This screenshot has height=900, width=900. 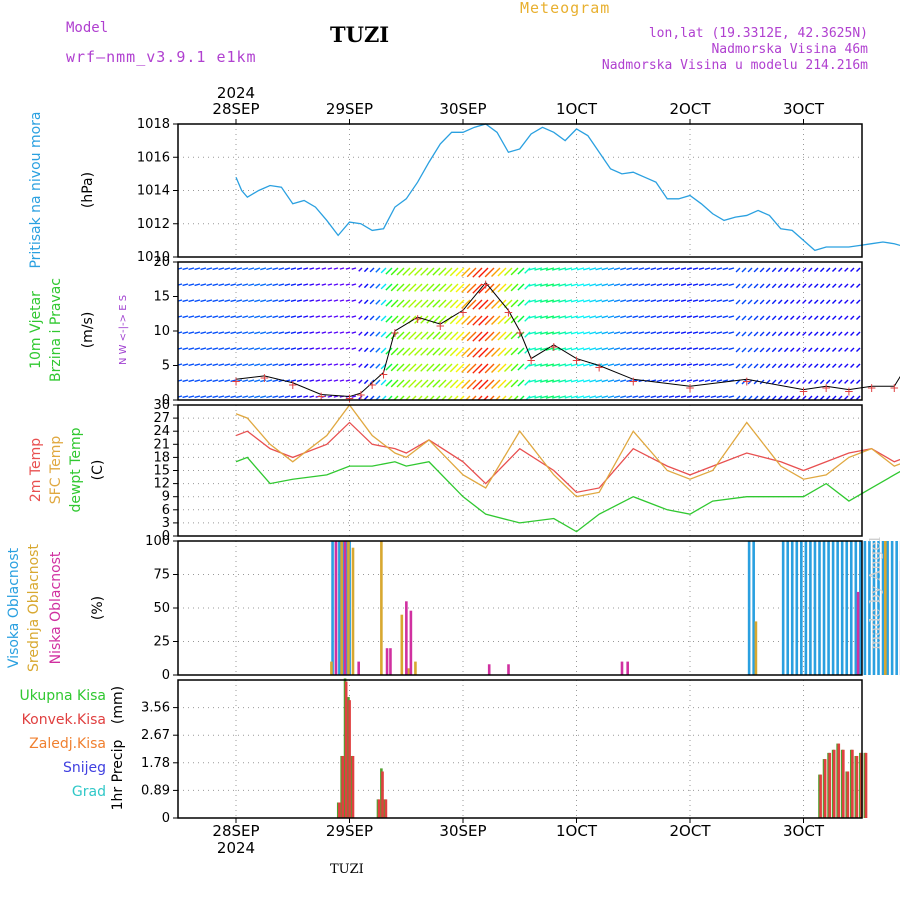 What do you see at coordinates (235, 831) in the screenshot?
I see `bottom-axis-label: 28SEP` at bounding box center [235, 831].